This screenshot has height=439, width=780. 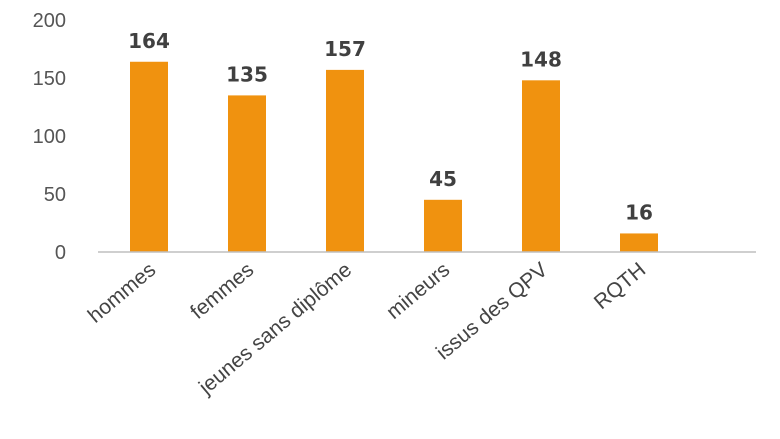 I want to click on y-tick-label: 200, so click(x=49, y=21).